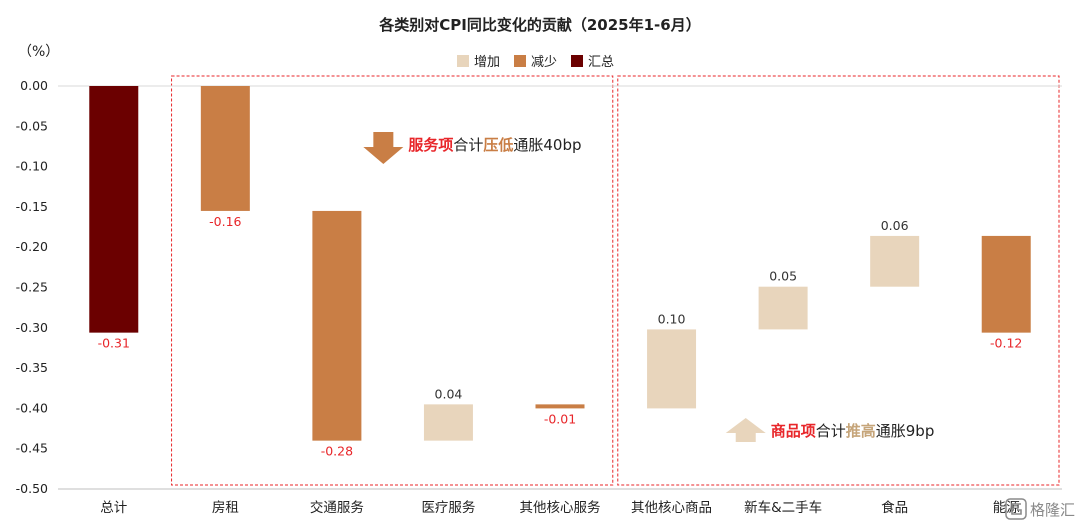 The height and width of the screenshot is (525, 1080). What do you see at coordinates (487, 62) in the screenshot?
I see `legend-label: 增加` at bounding box center [487, 62].